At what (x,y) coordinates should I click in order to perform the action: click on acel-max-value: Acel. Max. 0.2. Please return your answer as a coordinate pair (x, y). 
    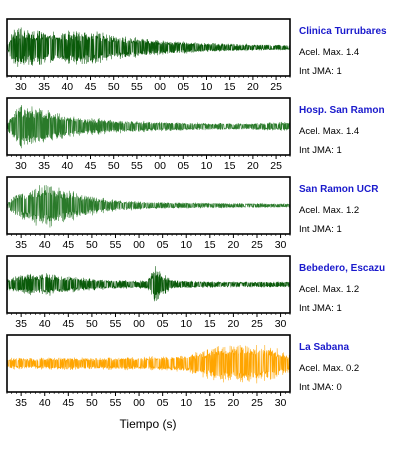
    Looking at the image, I should click on (329, 368).